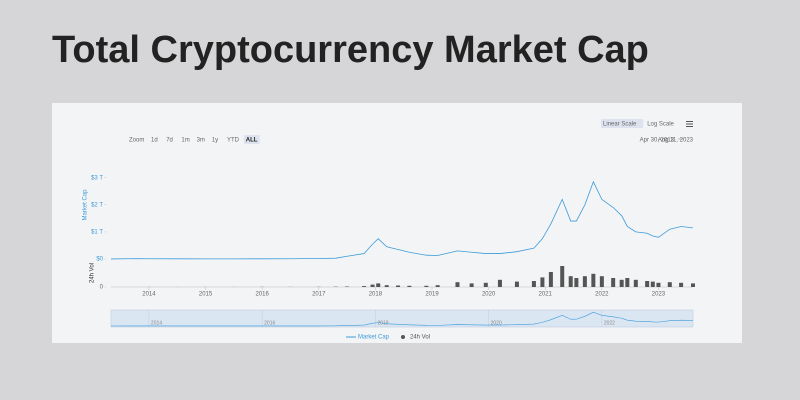 This screenshot has width=800, height=400. I want to click on zoom-button-label: 7d, so click(169, 141).